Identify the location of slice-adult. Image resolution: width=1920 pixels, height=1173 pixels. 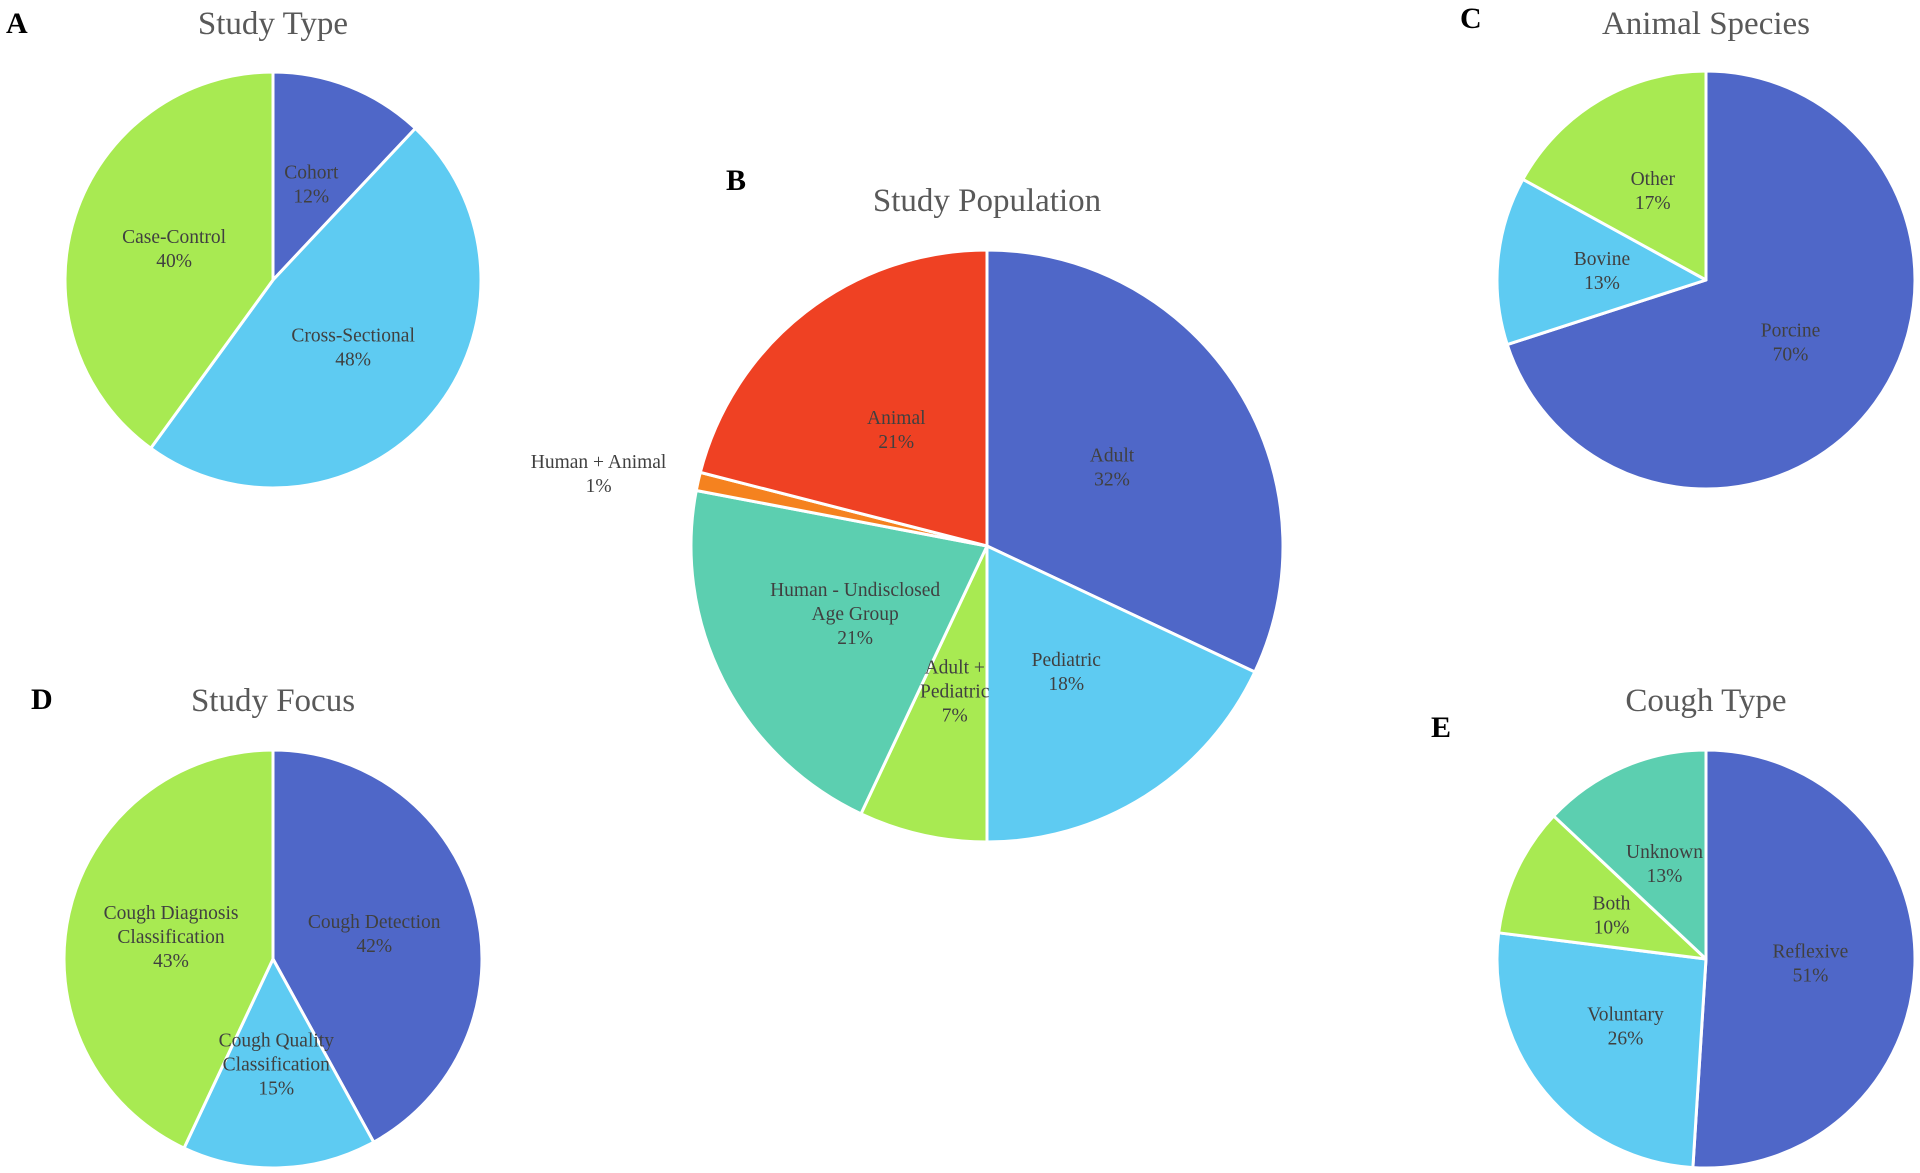
(1135, 461).